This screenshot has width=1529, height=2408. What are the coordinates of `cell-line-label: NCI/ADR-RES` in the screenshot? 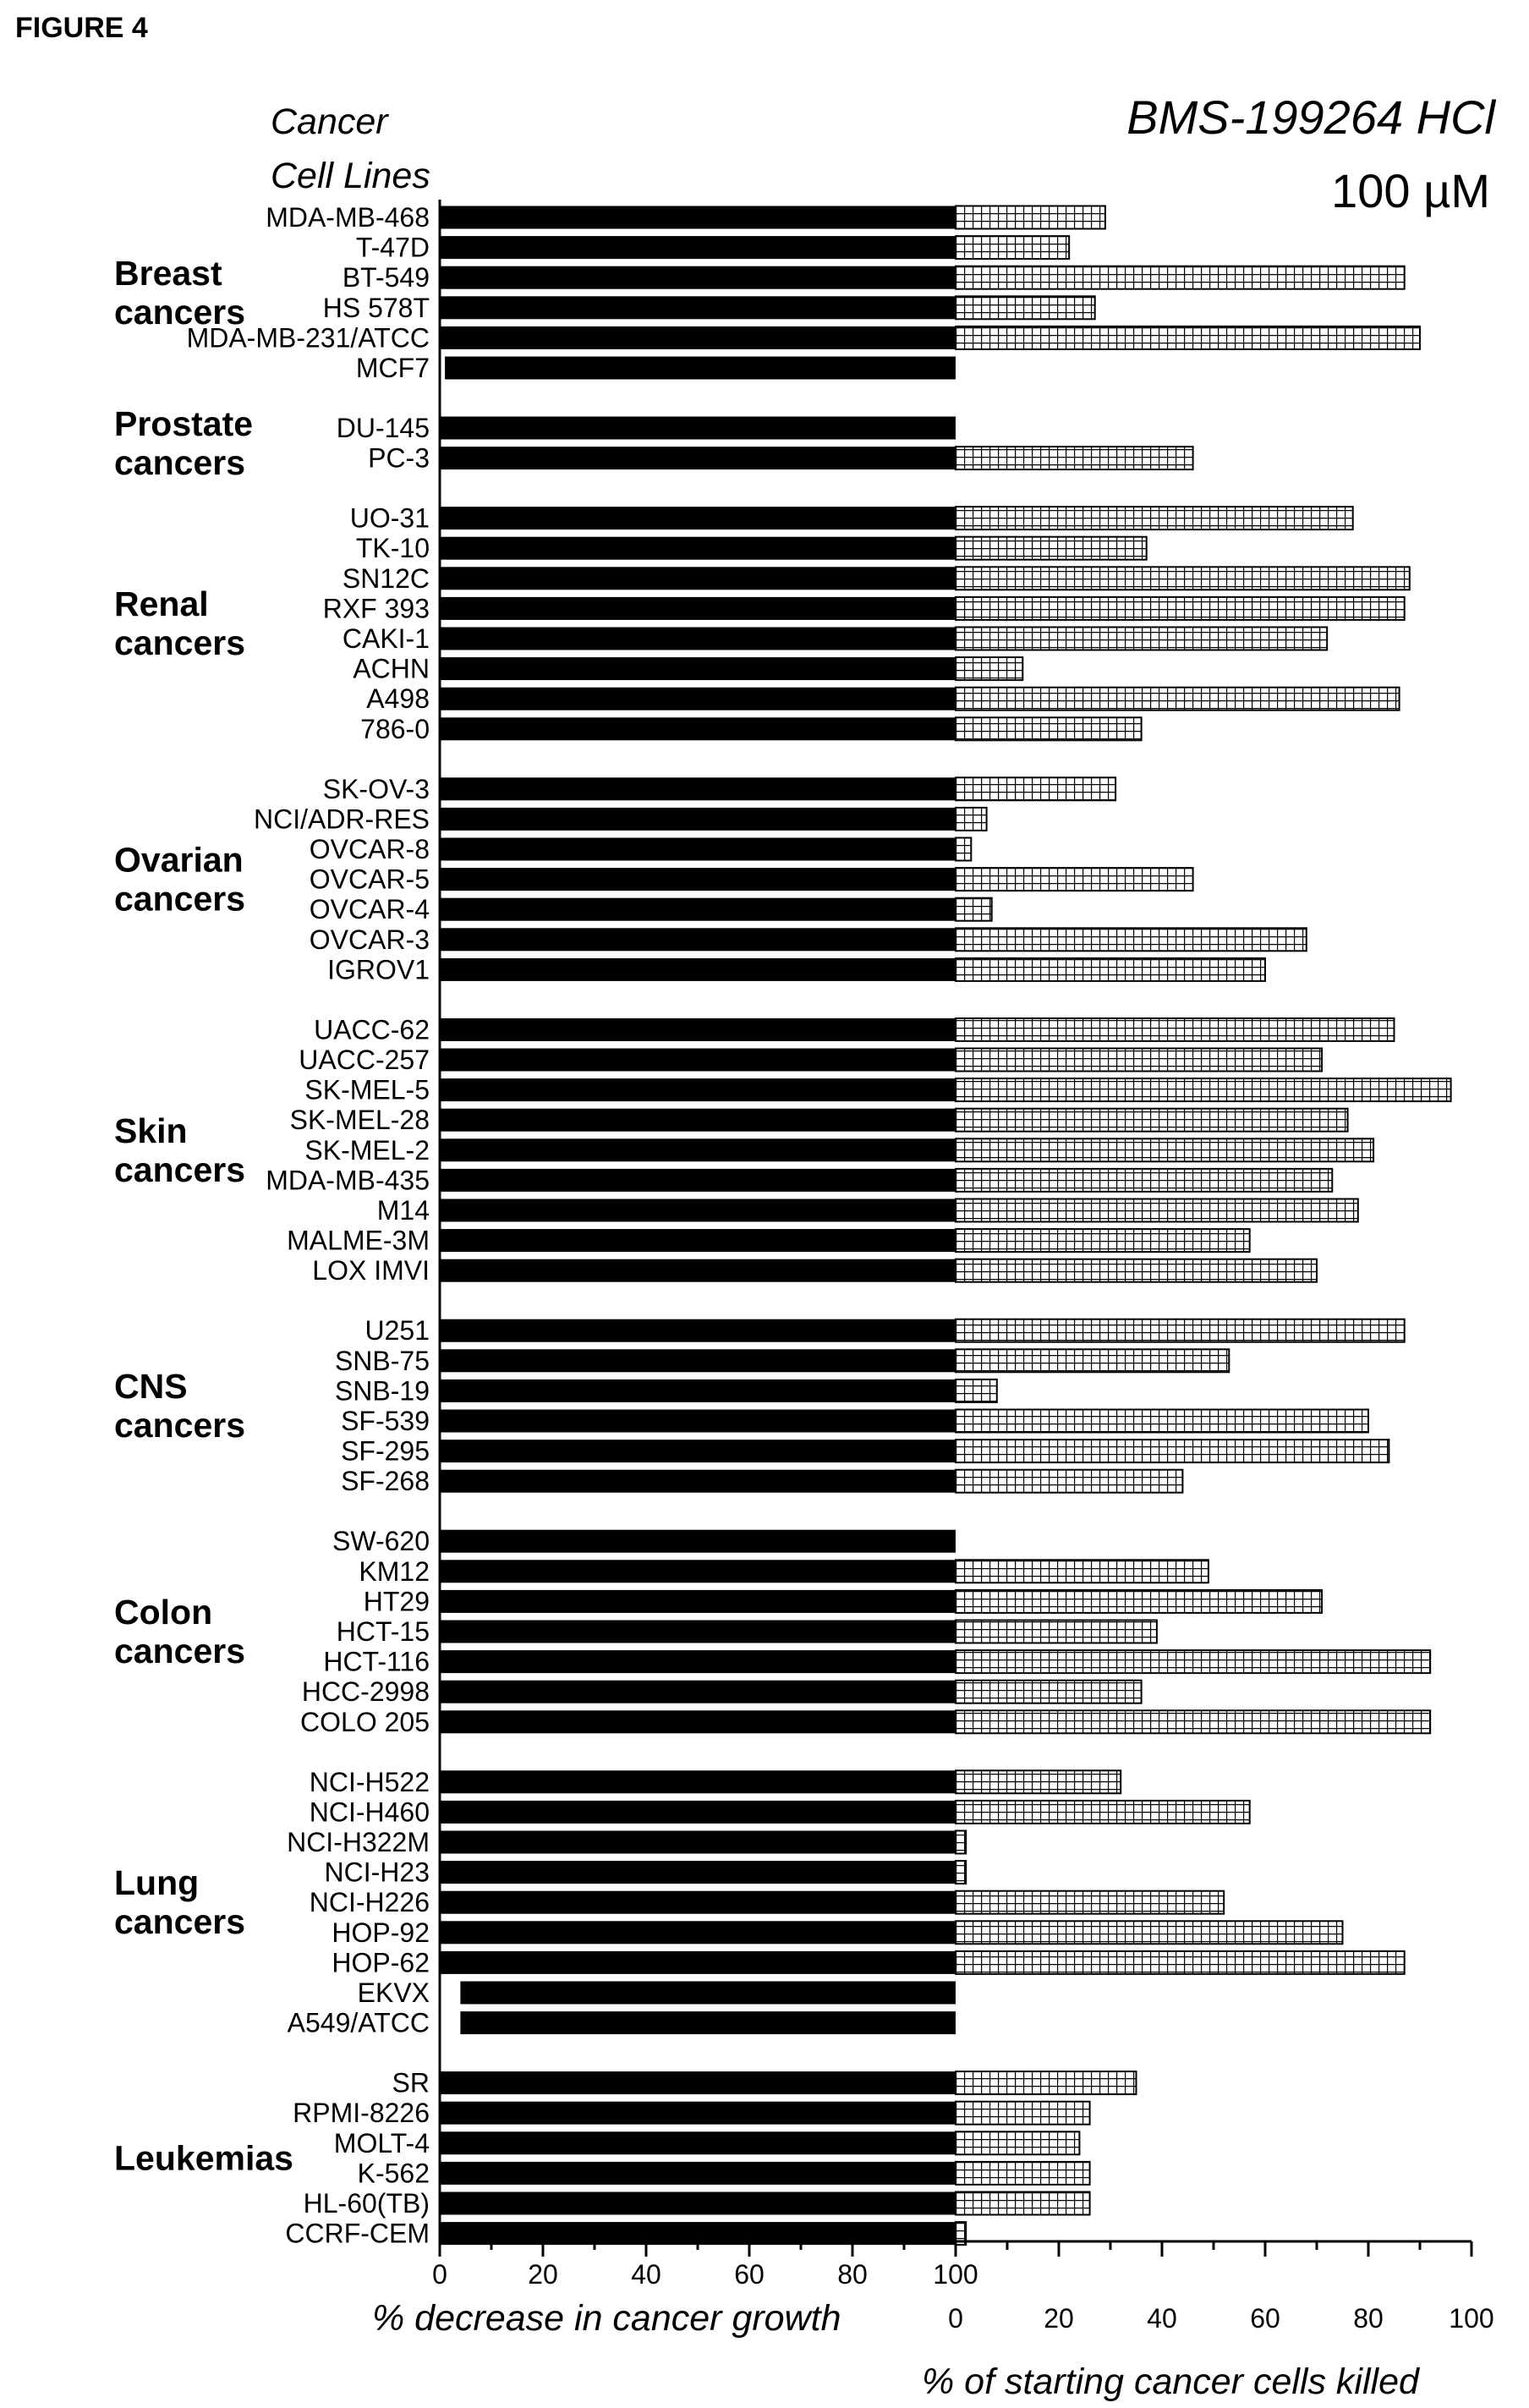 It's located at (342, 819).